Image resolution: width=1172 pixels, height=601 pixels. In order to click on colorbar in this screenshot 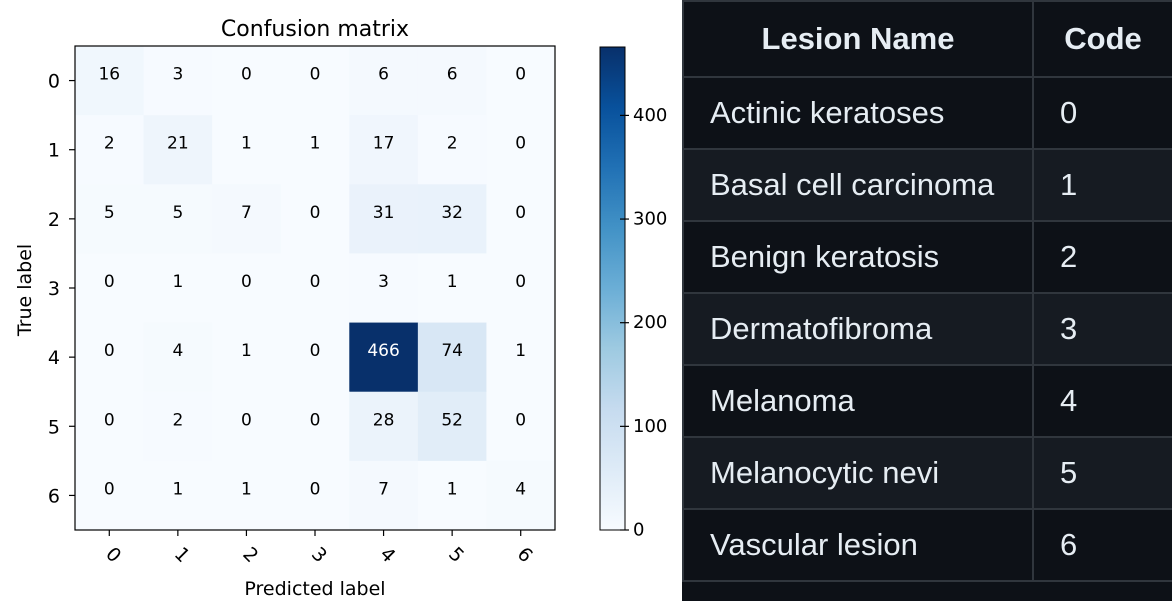, I will do `click(612, 288)`.